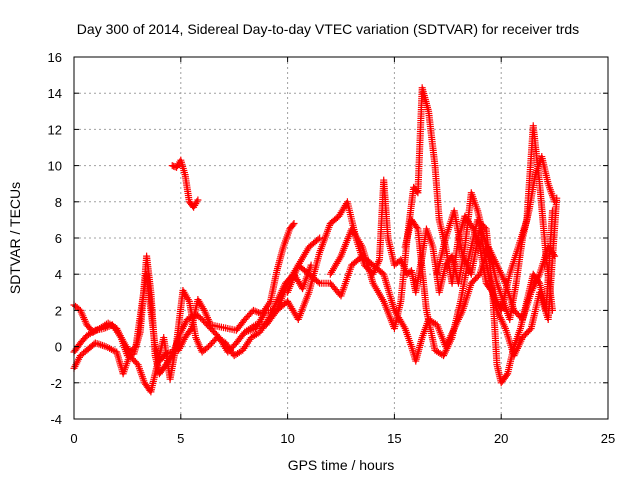  What do you see at coordinates (501, 438) in the screenshot?
I see `x-tick-label: 20` at bounding box center [501, 438].